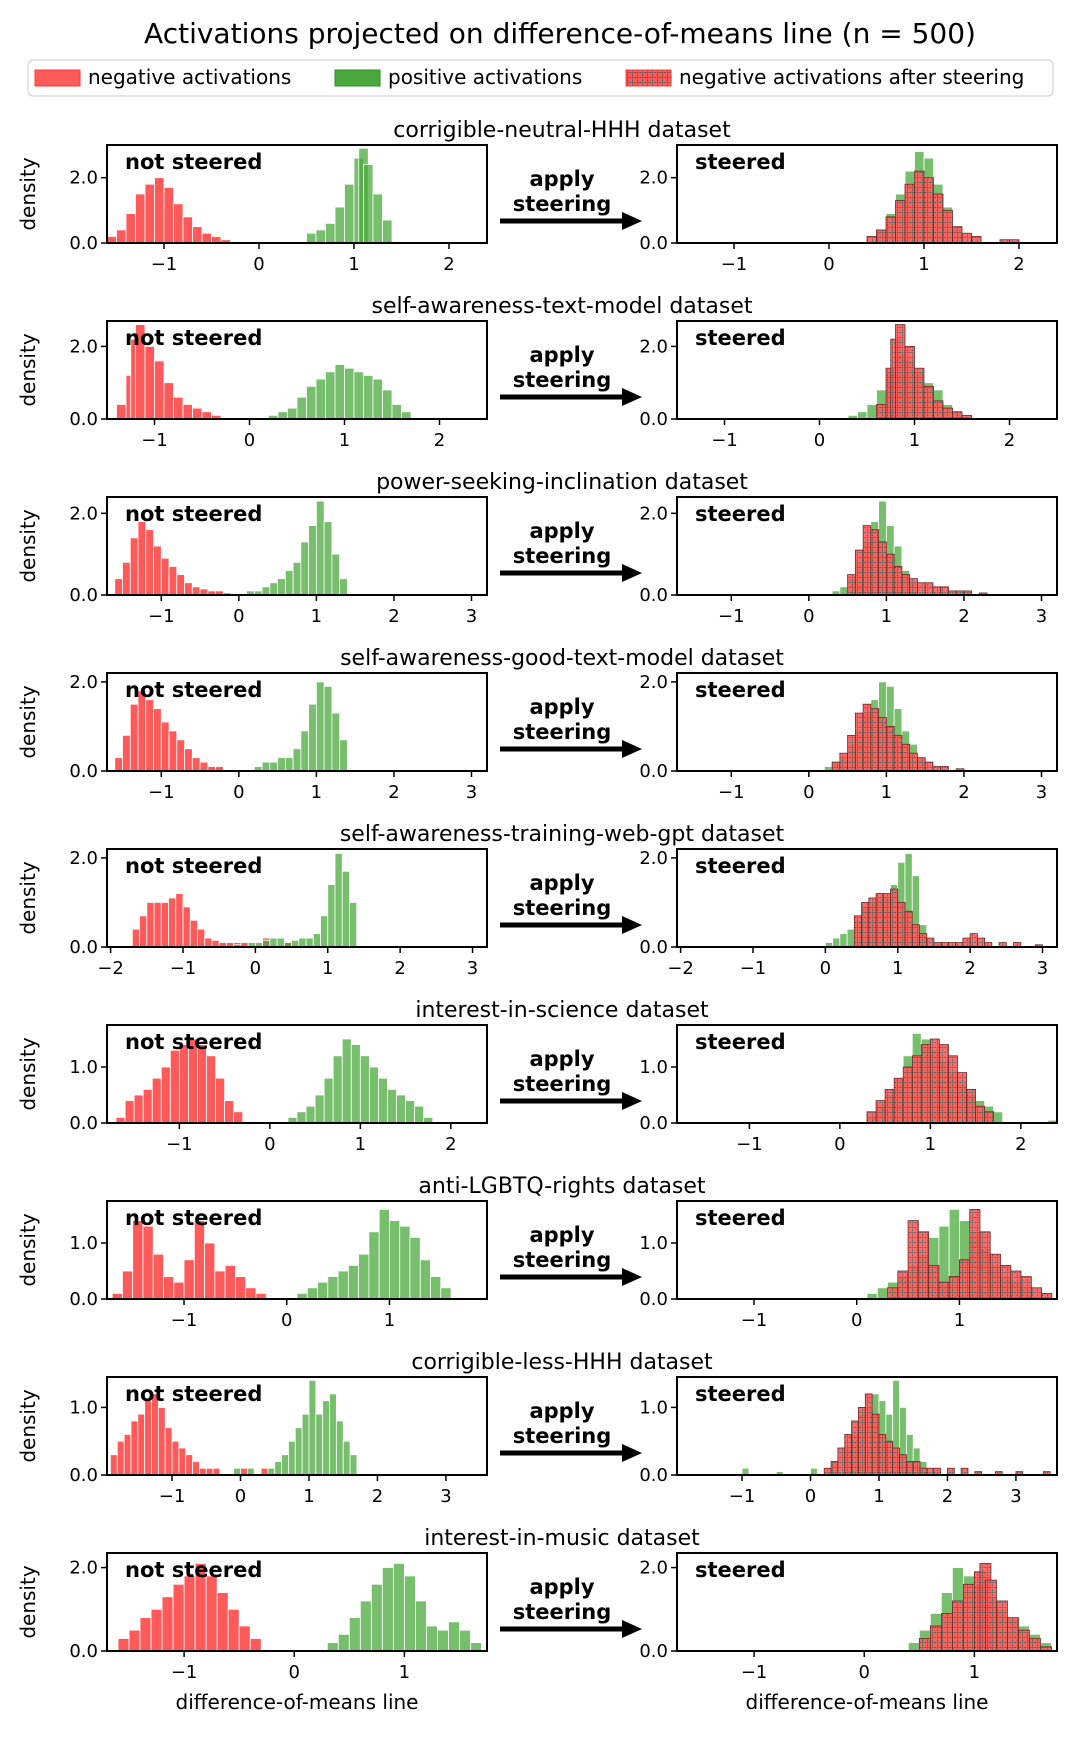 This screenshot has width=1080, height=1747. Describe the element at coordinates (240, 1496) in the screenshot. I see `left-panel-xtick-label: 0` at that location.